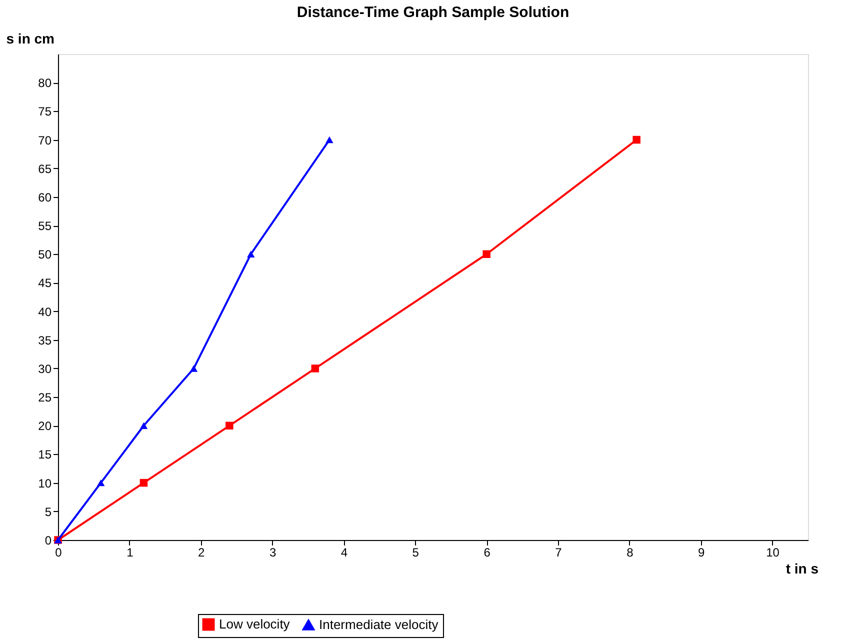 The width and height of the screenshot is (852, 641). Describe the element at coordinates (48, 511) in the screenshot. I see `y-tick-label: 5` at that location.